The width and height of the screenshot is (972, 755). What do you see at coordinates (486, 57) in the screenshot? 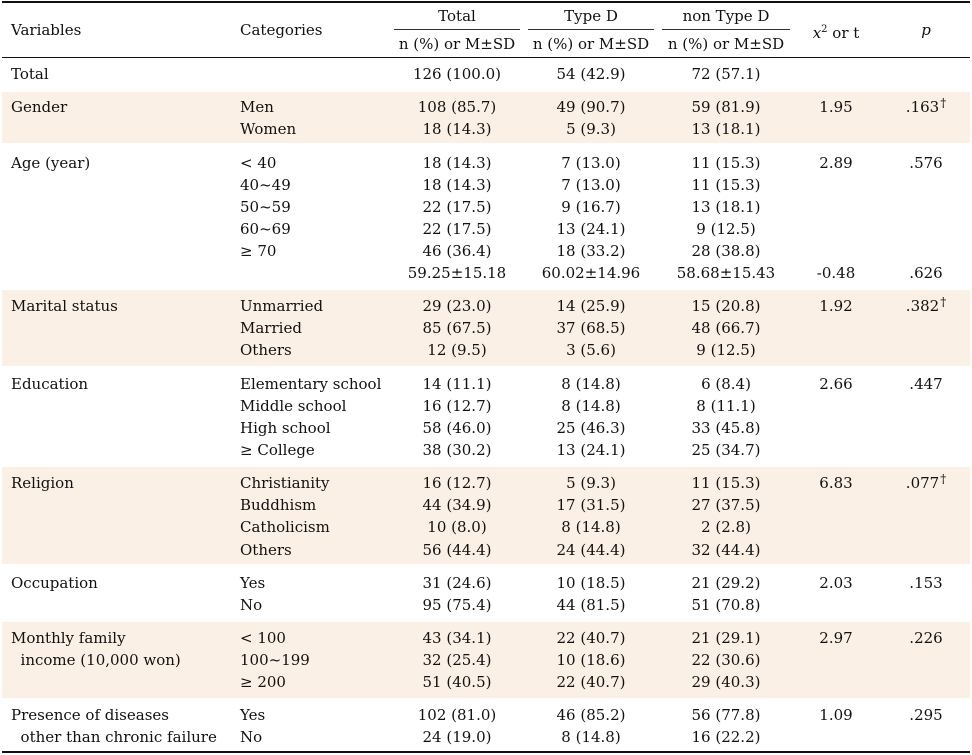
I see `header-rule` at bounding box center [486, 57].